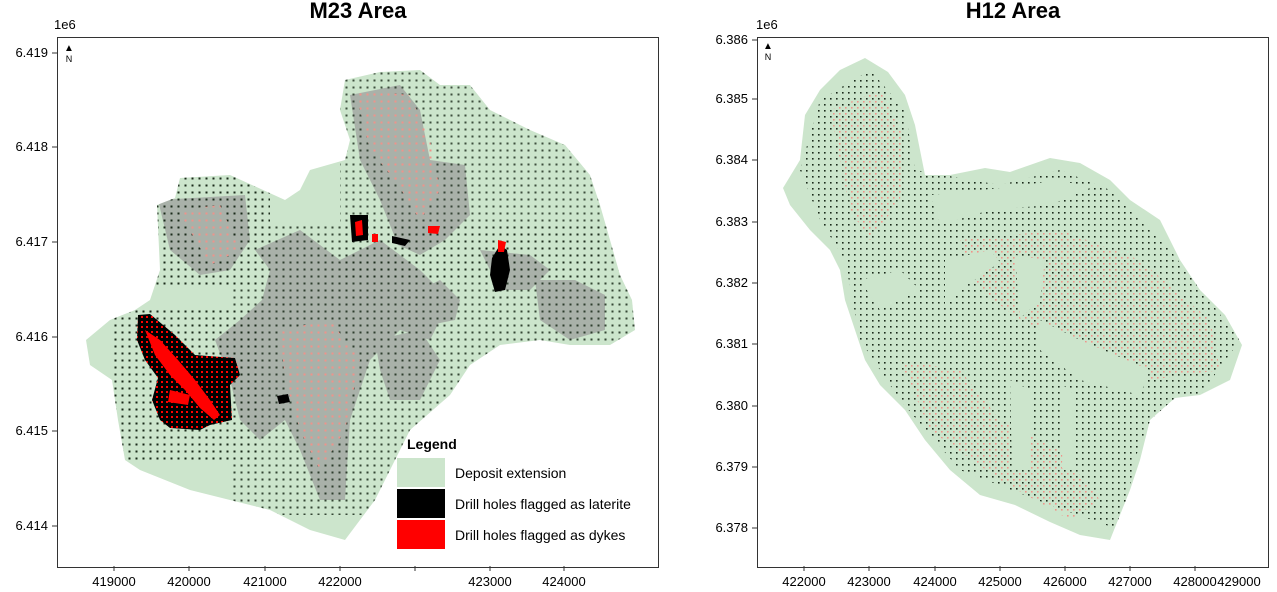 This screenshot has height=592, width=1277. What do you see at coordinates (935, 581) in the screenshot?
I see `h12-x-tick: 424000` at bounding box center [935, 581].